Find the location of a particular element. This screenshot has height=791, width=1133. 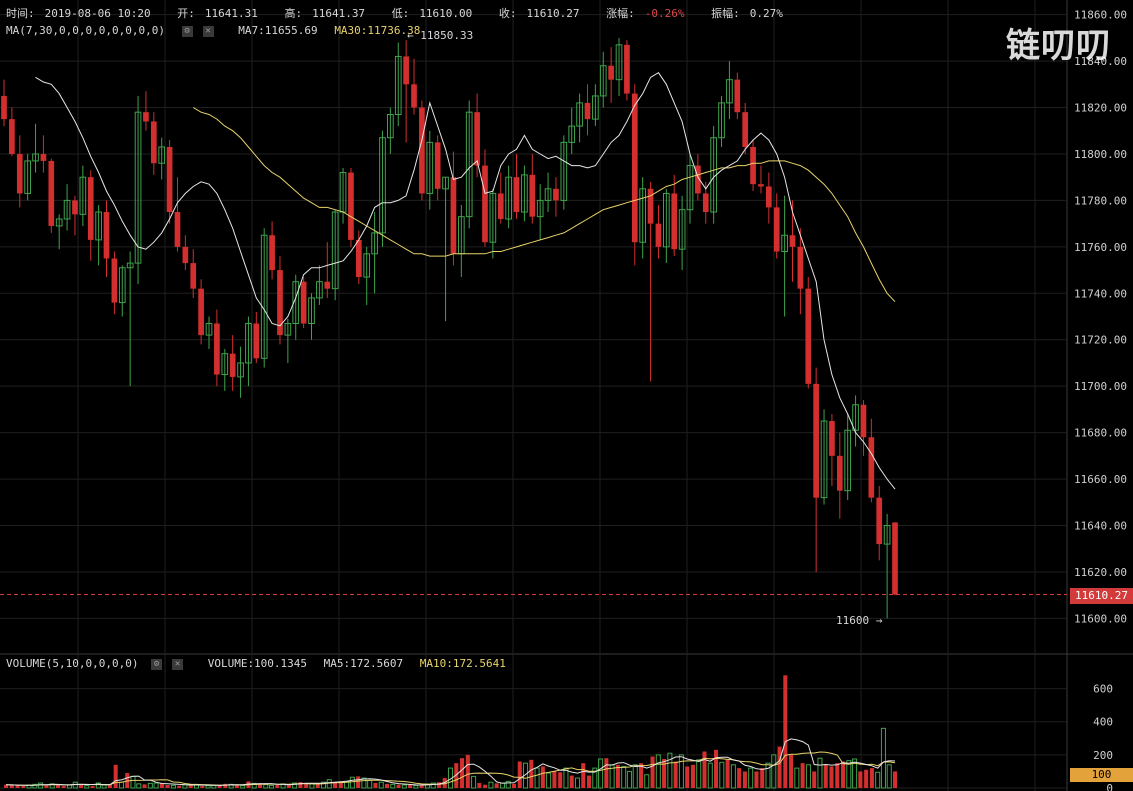

volume-ma5-line is located at coordinates (450, 762).